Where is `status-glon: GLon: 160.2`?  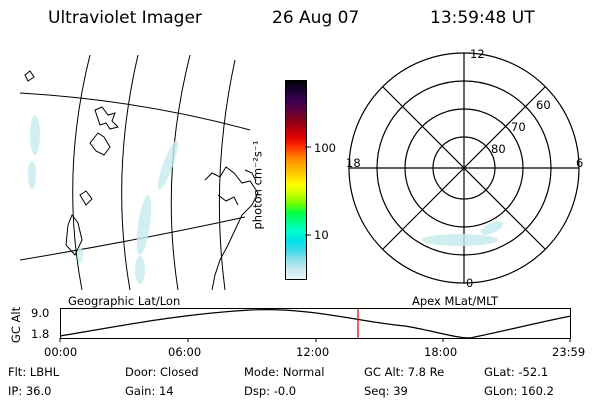
status-glon: GLon: 160.2 is located at coordinates (519, 391).